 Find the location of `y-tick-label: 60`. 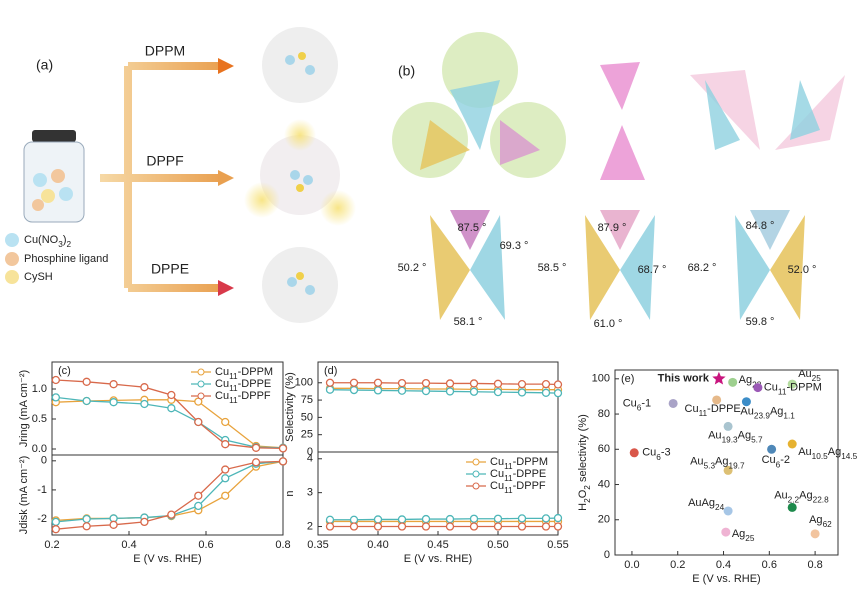

y-tick-label: 60 is located at coordinates (604, 449).